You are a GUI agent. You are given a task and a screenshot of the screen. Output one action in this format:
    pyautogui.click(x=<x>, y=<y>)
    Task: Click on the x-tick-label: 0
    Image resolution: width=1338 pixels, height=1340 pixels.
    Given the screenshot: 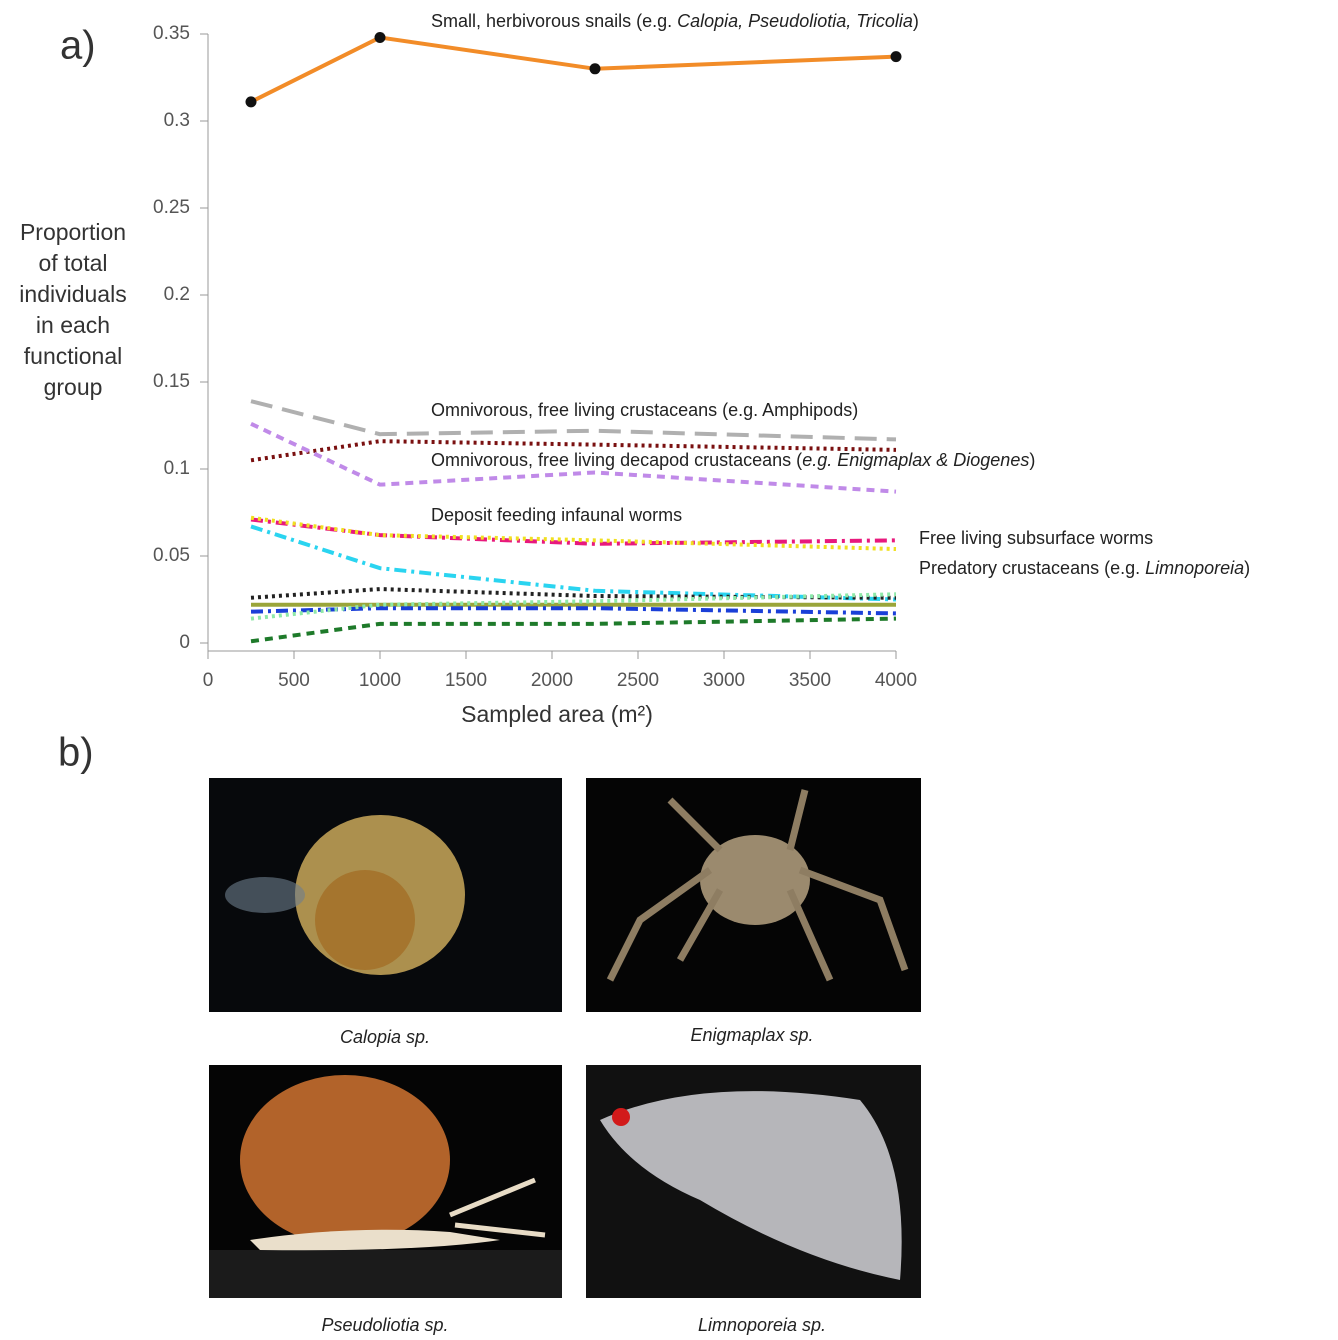 What is the action you would take?
    pyautogui.click(x=208, y=680)
    